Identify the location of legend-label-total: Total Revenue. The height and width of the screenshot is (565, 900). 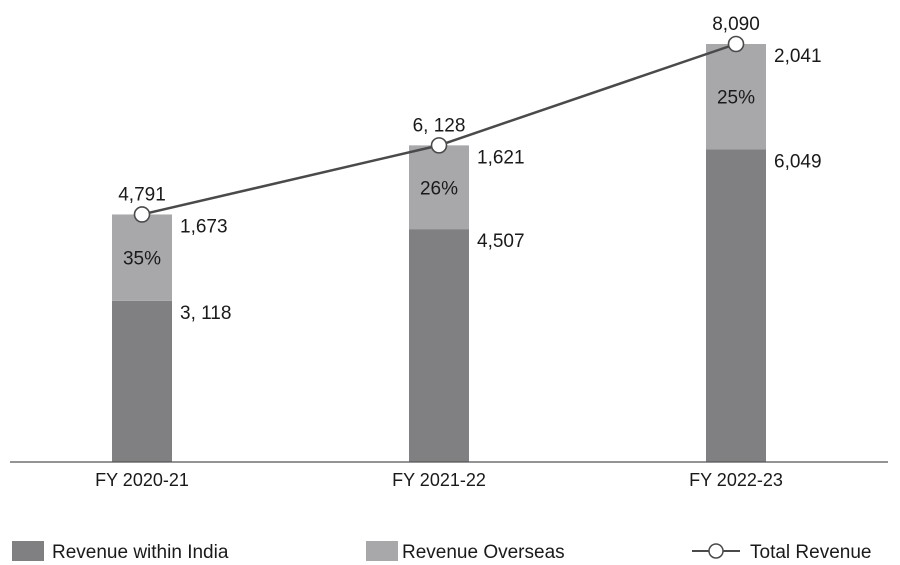
(810, 552).